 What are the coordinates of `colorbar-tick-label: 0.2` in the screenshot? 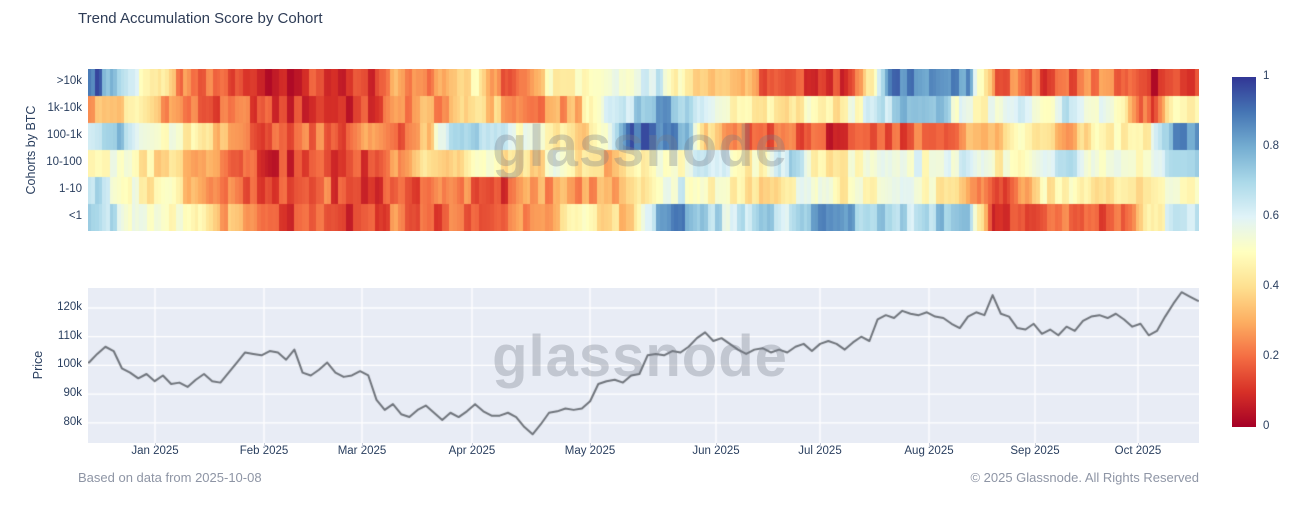 It's located at (1271, 356).